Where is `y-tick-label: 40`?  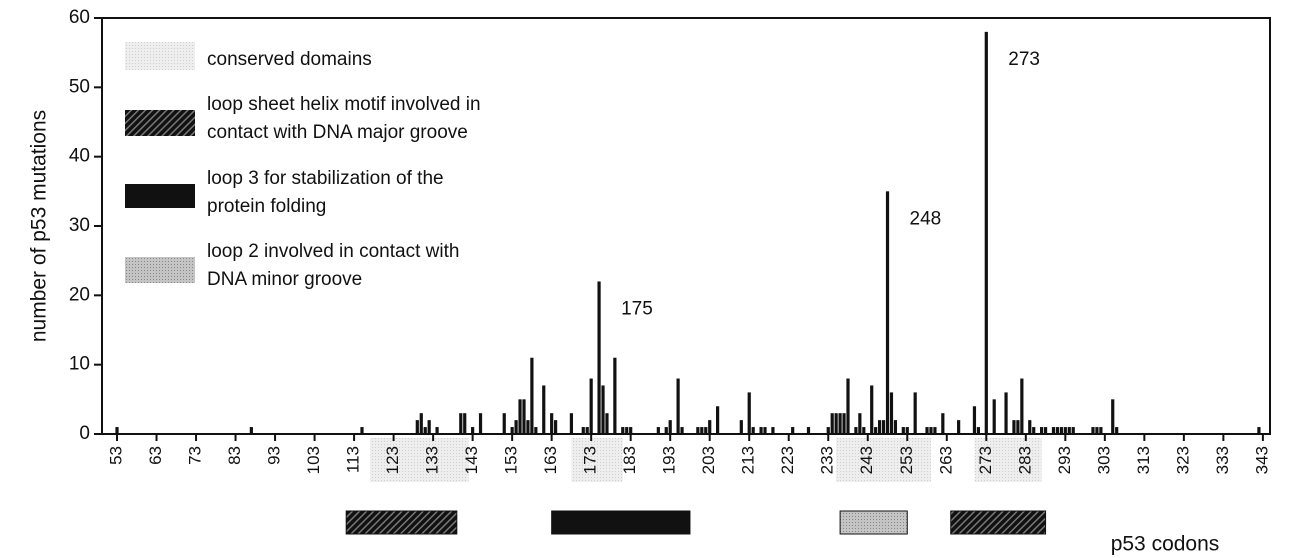 y-tick-label: 40 is located at coordinates (79, 156).